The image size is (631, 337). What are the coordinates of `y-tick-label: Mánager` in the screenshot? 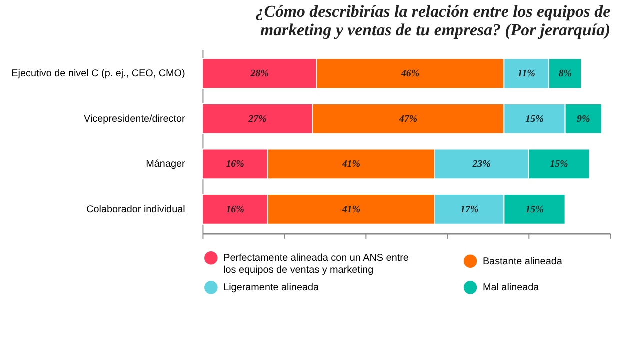 It's located at (166, 164).